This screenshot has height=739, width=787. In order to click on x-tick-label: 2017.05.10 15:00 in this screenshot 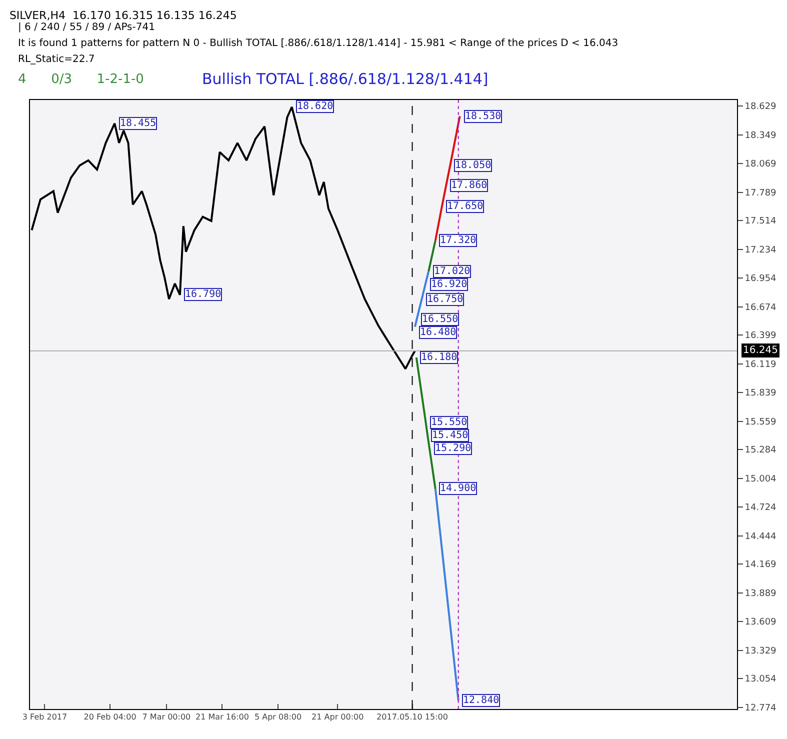, I will do `click(412, 717)`.